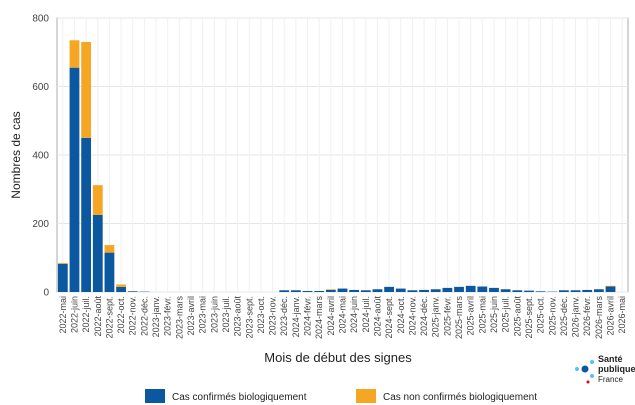 This screenshot has height=405, width=635. What do you see at coordinates (564, 316) in the screenshot?
I see `x-tick-label: 2025-déc.` at bounding box center [564, 316].